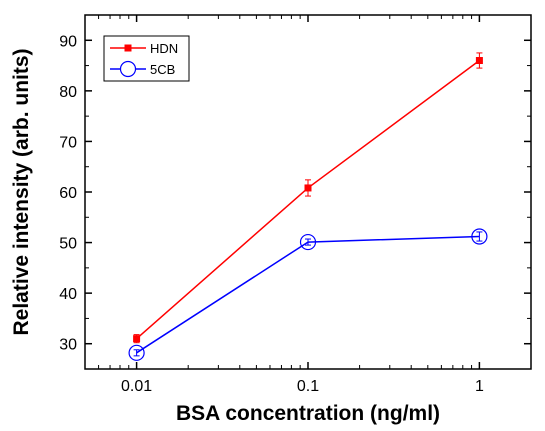 This screenshot has width=545, height=431. What do you see at coordinates (136, 386) in the screenshot?
I see `x-tick-label: 0.01` at bounding box center [136, 386].